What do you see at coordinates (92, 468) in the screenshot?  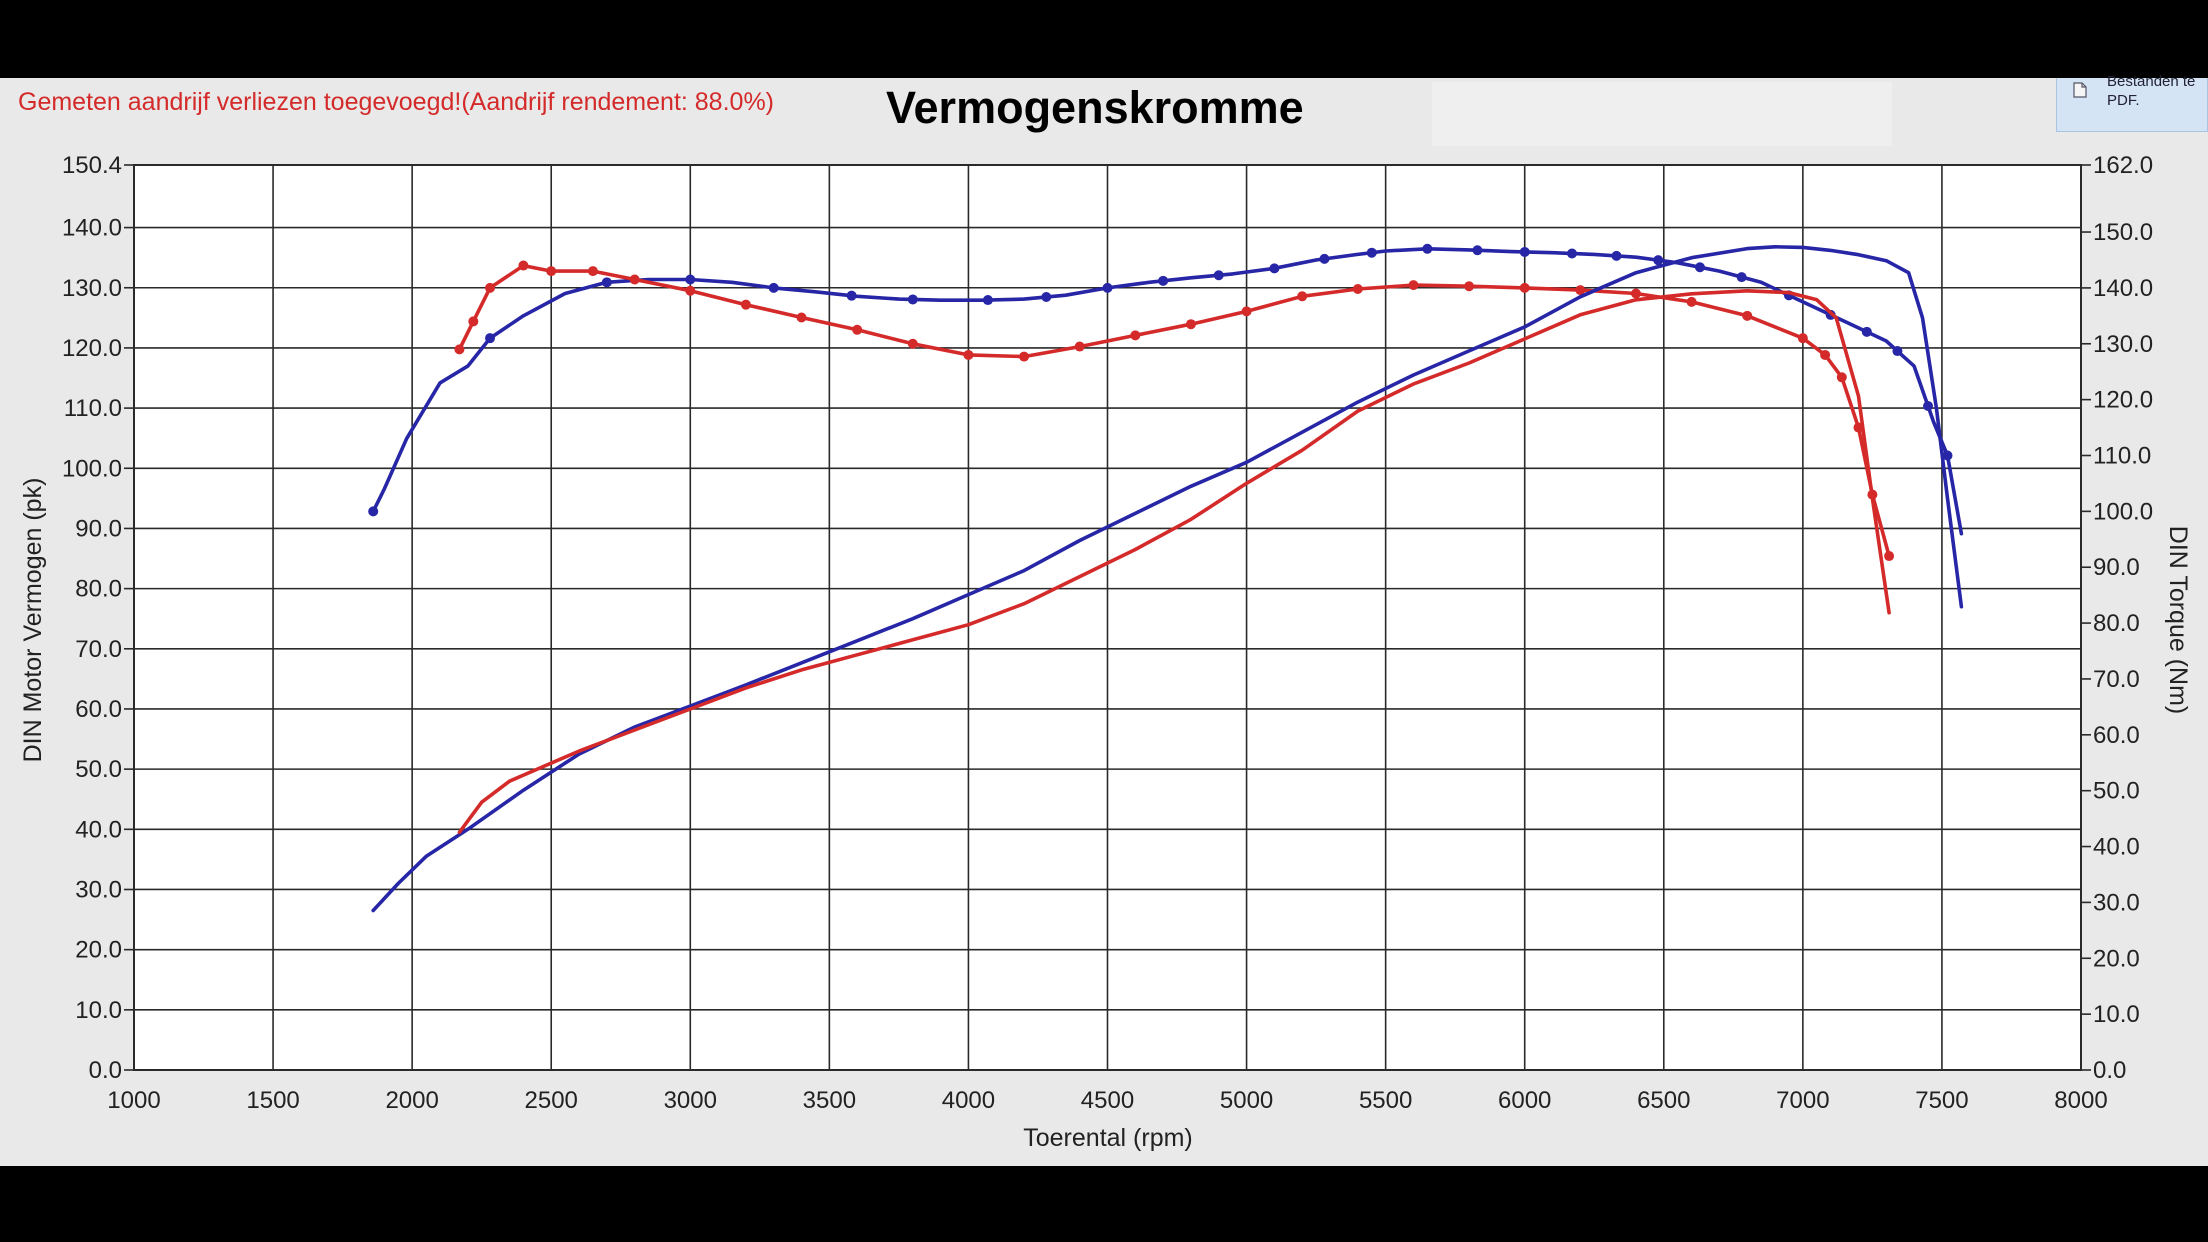 I see `y-tick-label: 100.0` at bounding box center [92, 468].